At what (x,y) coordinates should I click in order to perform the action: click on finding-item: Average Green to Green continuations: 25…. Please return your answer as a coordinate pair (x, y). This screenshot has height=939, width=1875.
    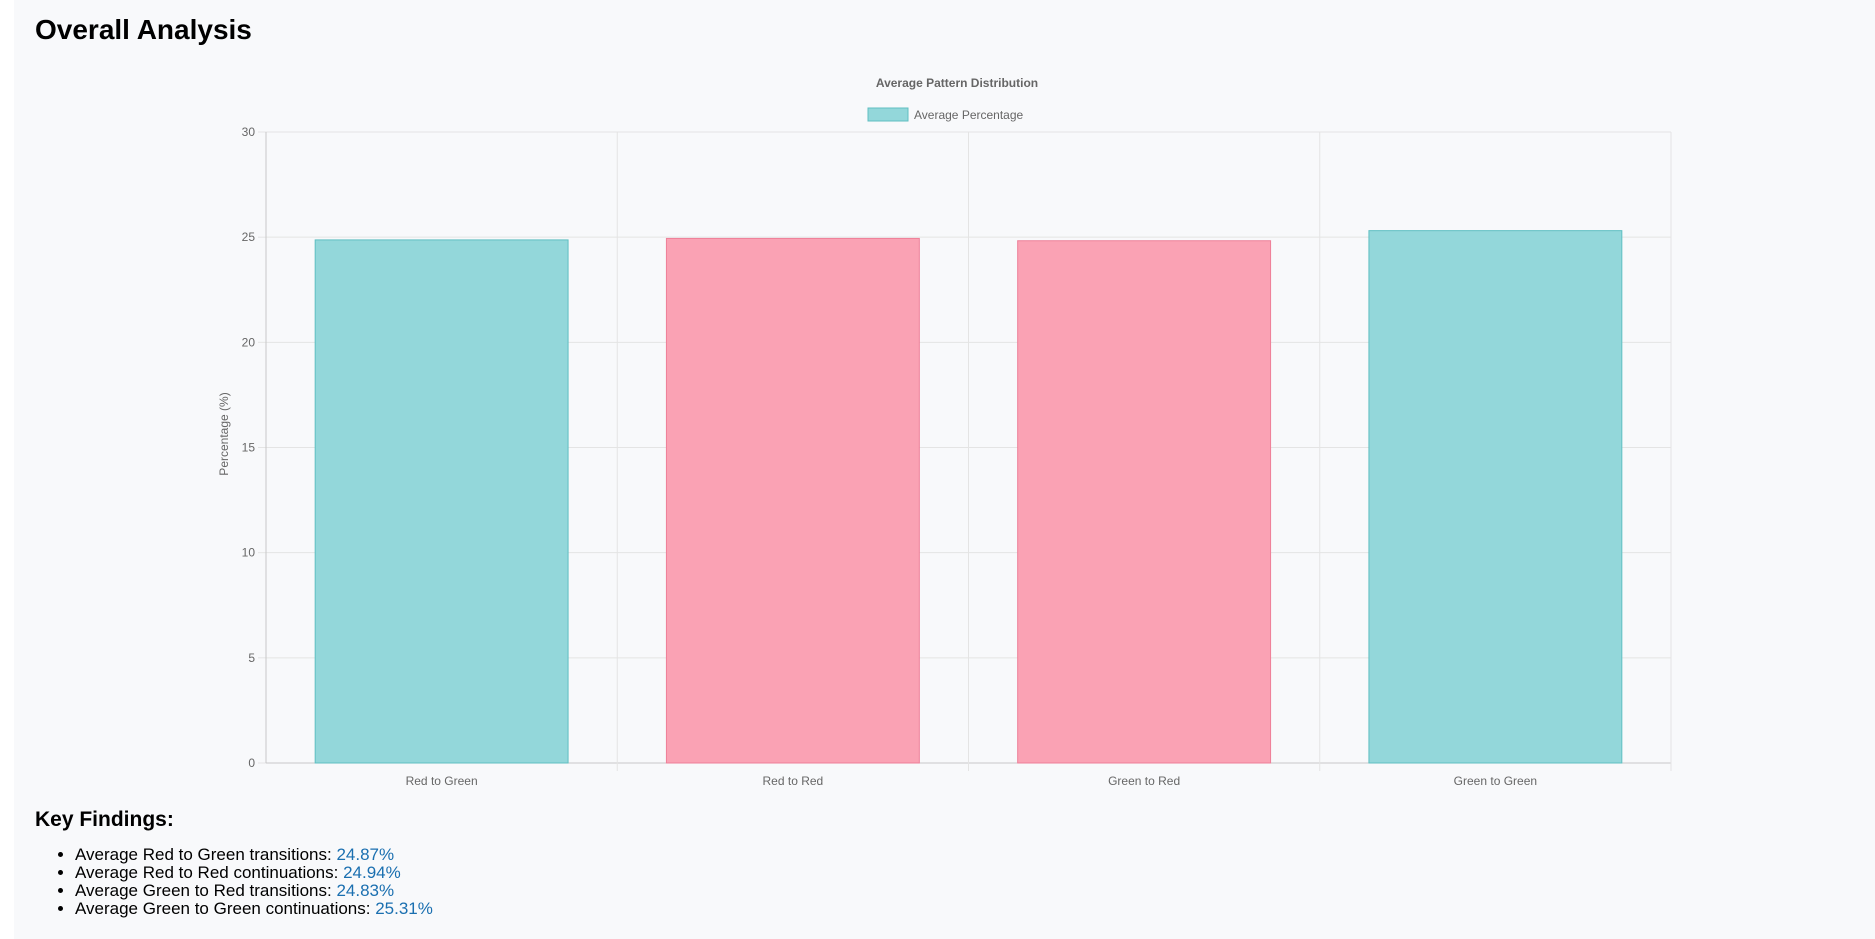
    Looking at the image, I should click on (254, 909).